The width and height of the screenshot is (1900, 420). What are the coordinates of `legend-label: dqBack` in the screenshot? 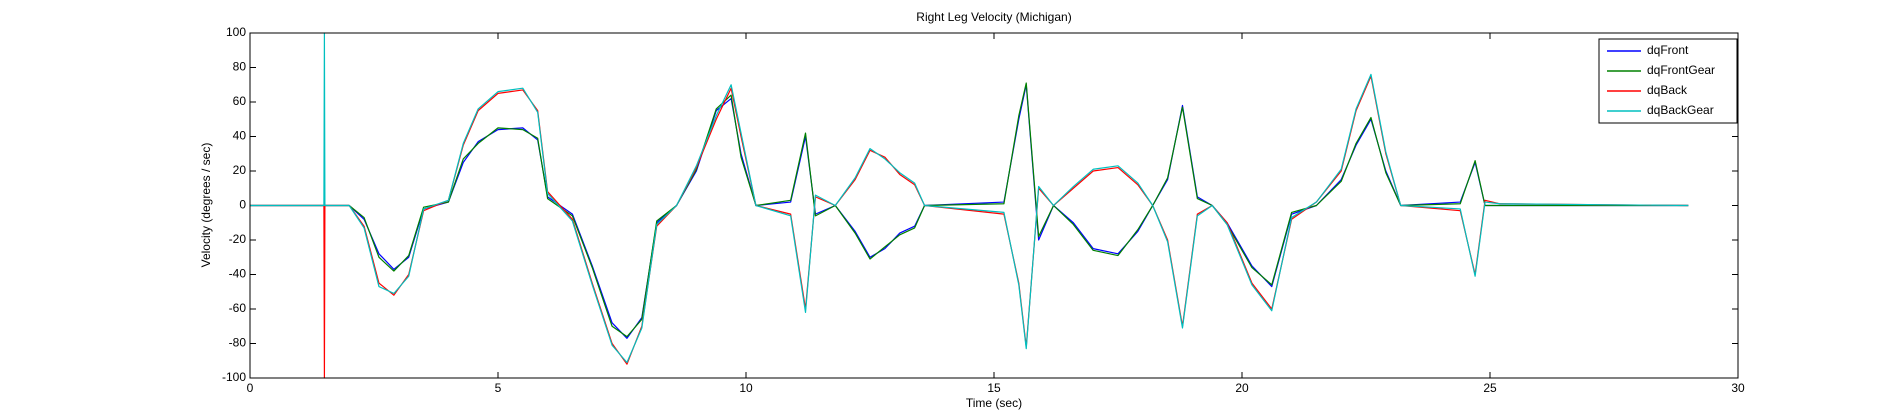 It's located at (1667, 90).